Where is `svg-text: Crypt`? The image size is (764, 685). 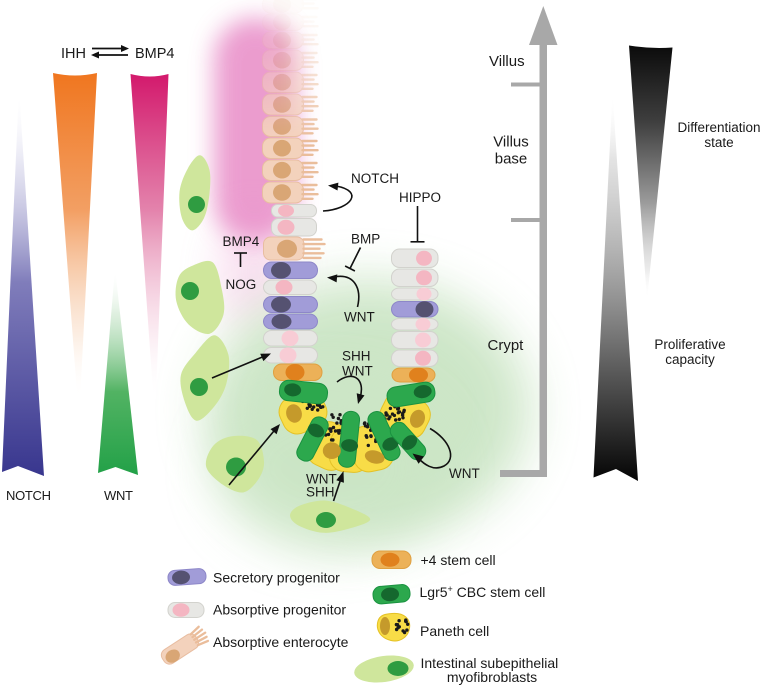 svg-text: Crypt is located at coordinates (506, 345).